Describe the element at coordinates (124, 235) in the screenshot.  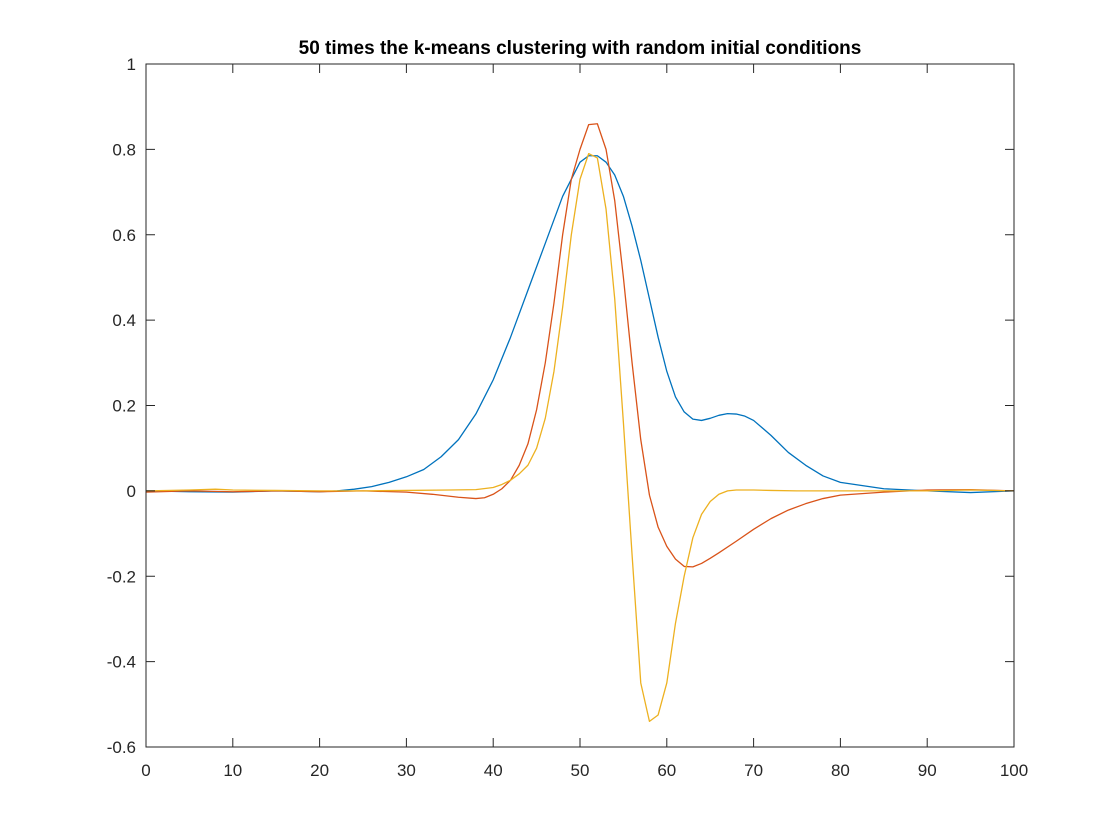
I see `y-tick-label: 0.6` at that location.